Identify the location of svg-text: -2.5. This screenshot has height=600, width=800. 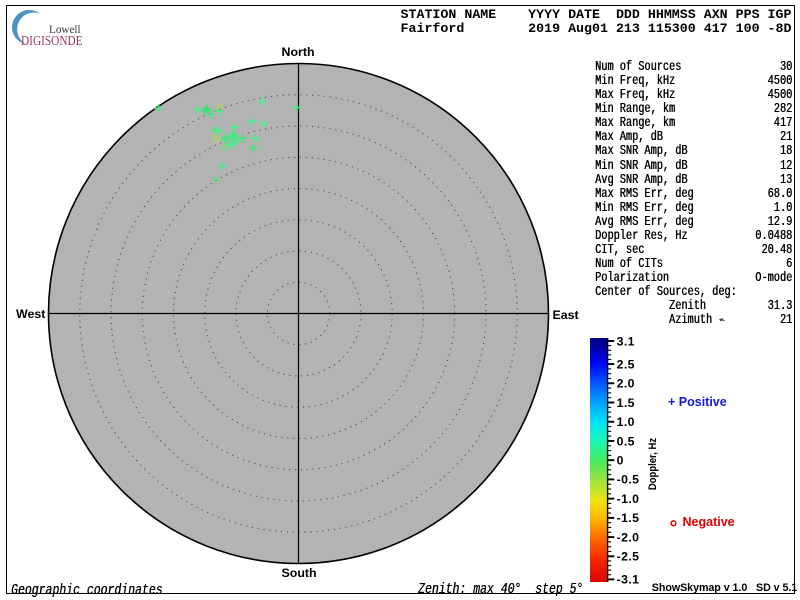
(628, 557).